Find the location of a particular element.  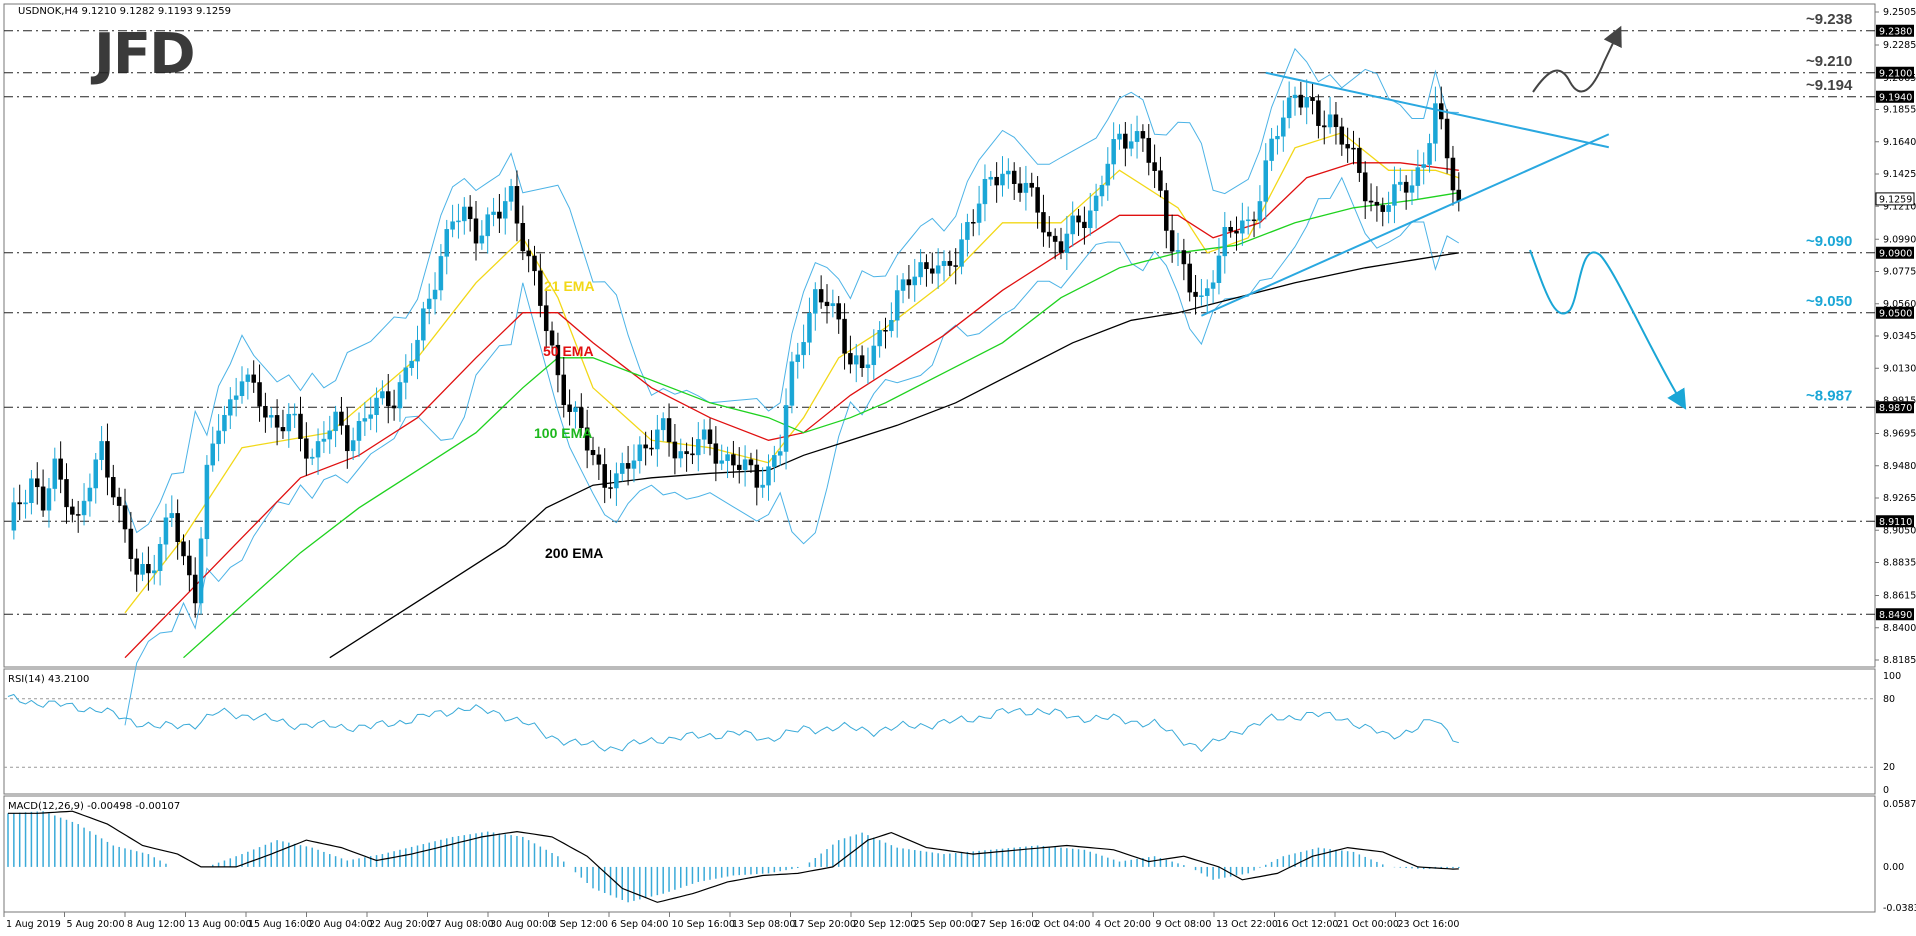

price-tick-label: 8.9480 is located at coordinates (1899, 466).